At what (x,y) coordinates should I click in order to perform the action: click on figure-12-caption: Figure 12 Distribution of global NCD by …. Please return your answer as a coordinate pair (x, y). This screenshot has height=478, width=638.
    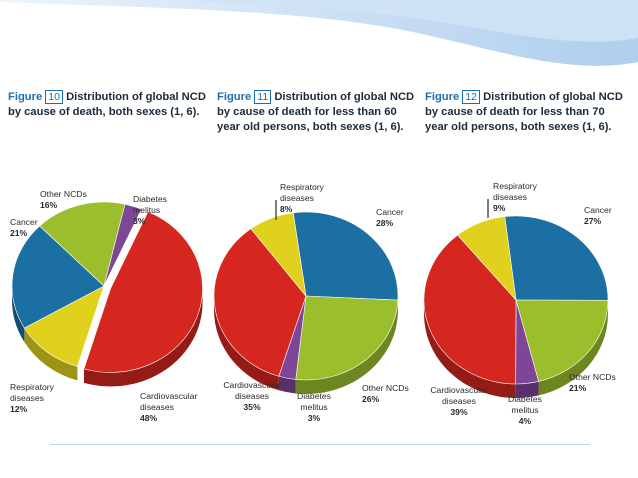
    Looking at the image, I should click on (527, 112).